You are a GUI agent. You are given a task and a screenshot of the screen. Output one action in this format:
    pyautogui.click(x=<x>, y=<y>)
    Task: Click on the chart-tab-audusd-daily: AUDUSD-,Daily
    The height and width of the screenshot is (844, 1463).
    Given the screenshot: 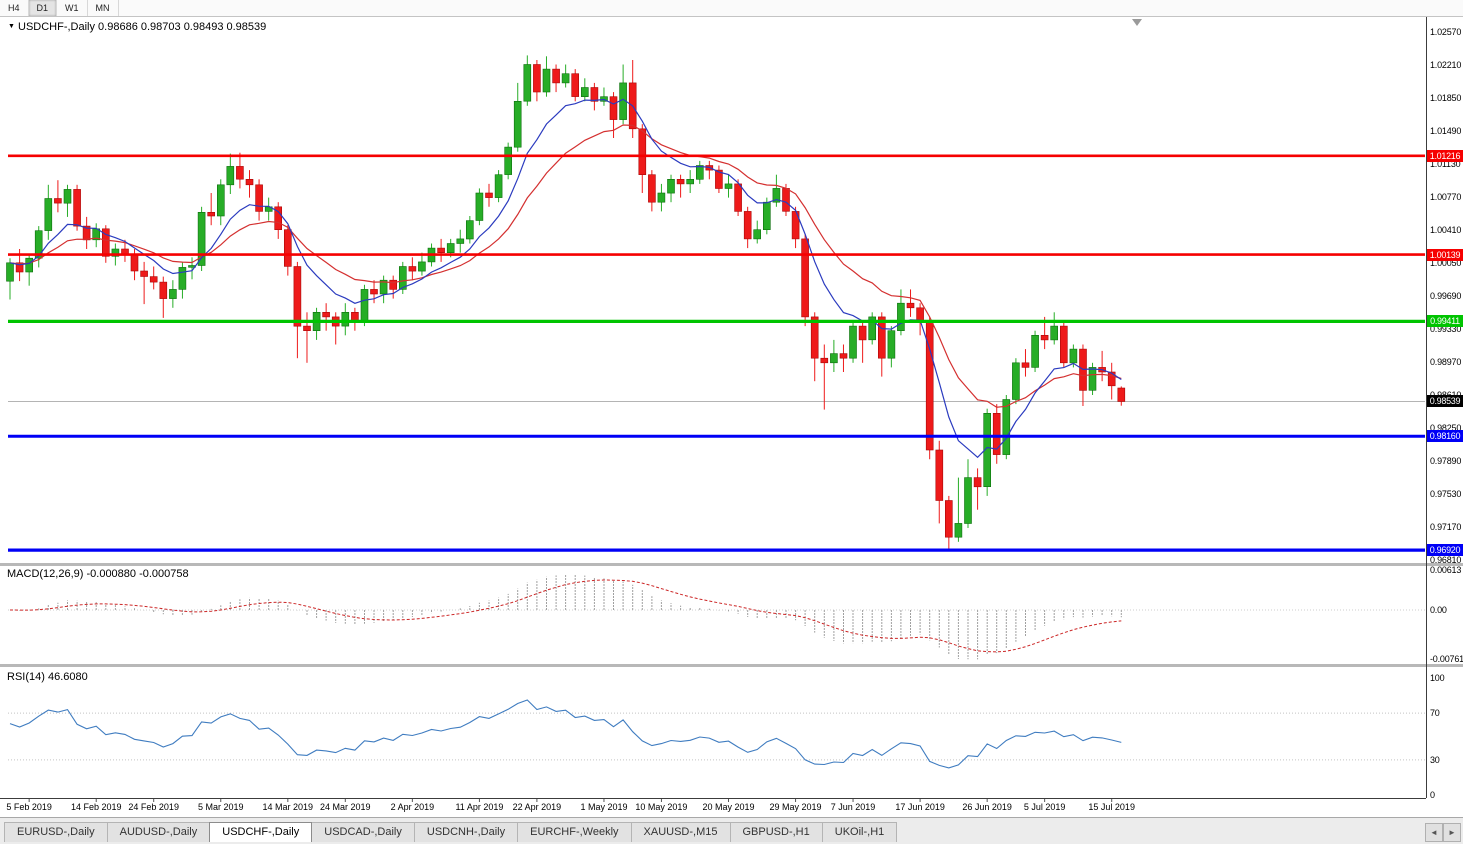 What is the action you would take?
    pyautogui.click(x=158, y=832)
    